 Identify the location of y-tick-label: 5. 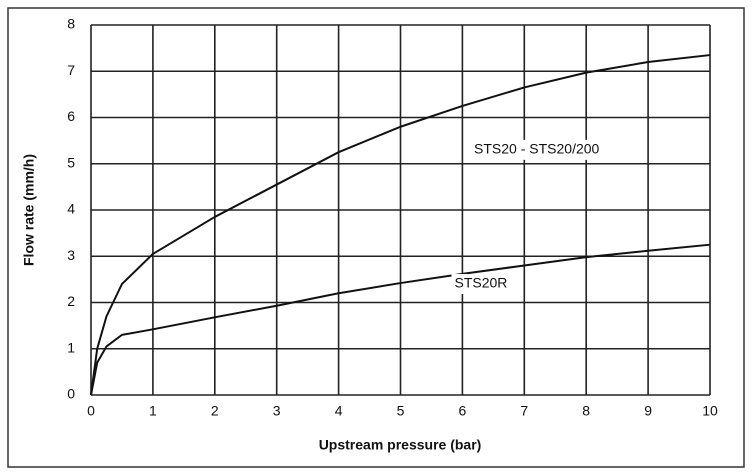
(71, 162).